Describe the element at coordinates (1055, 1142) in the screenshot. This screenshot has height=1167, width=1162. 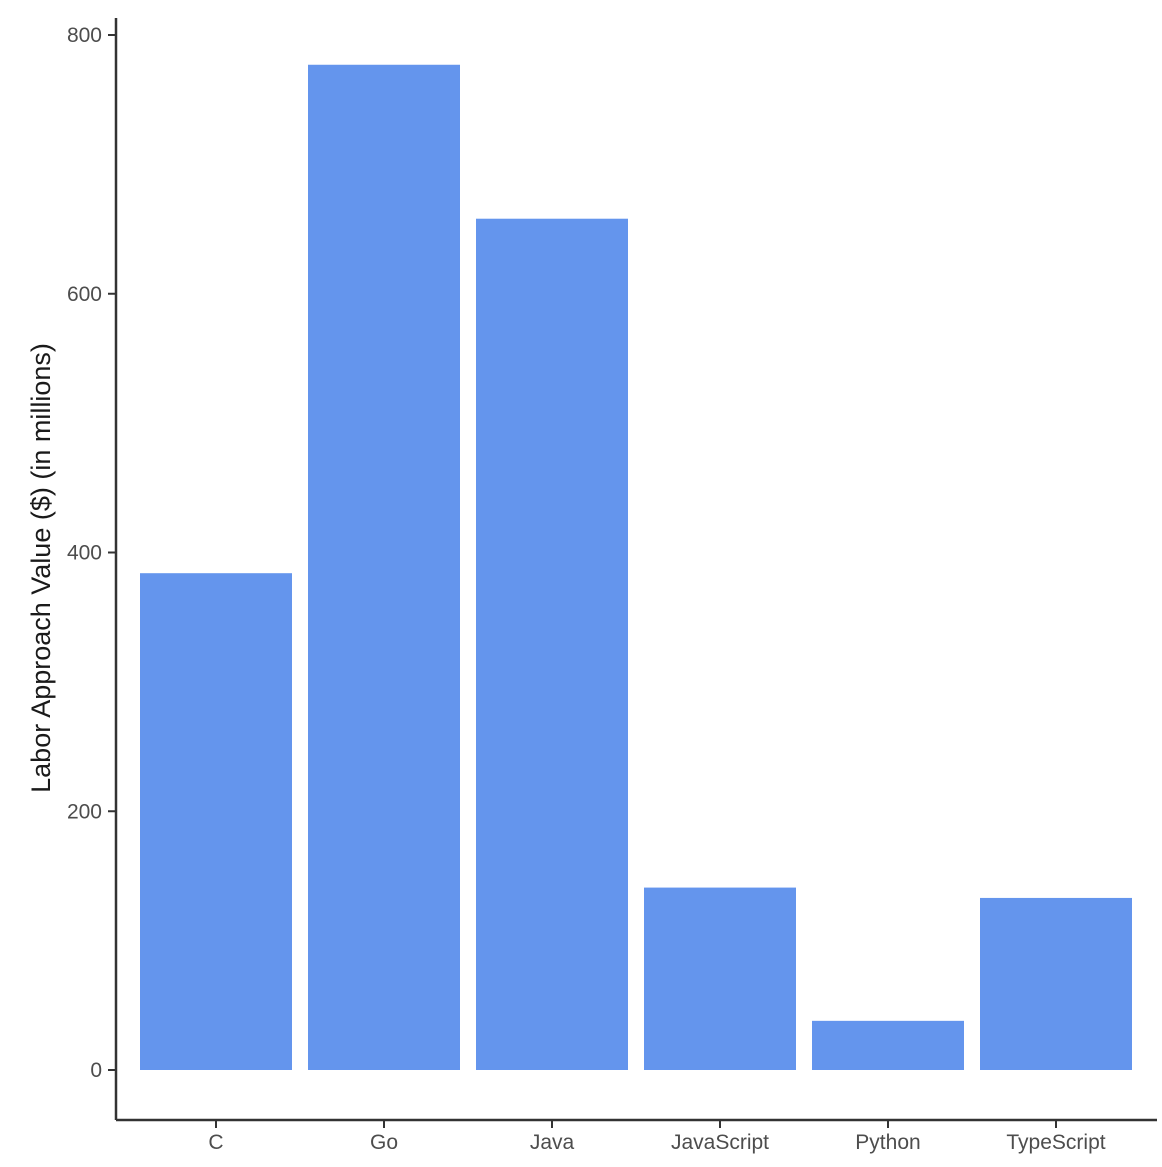
I see `x-tick-label: TypeScript` at that location.